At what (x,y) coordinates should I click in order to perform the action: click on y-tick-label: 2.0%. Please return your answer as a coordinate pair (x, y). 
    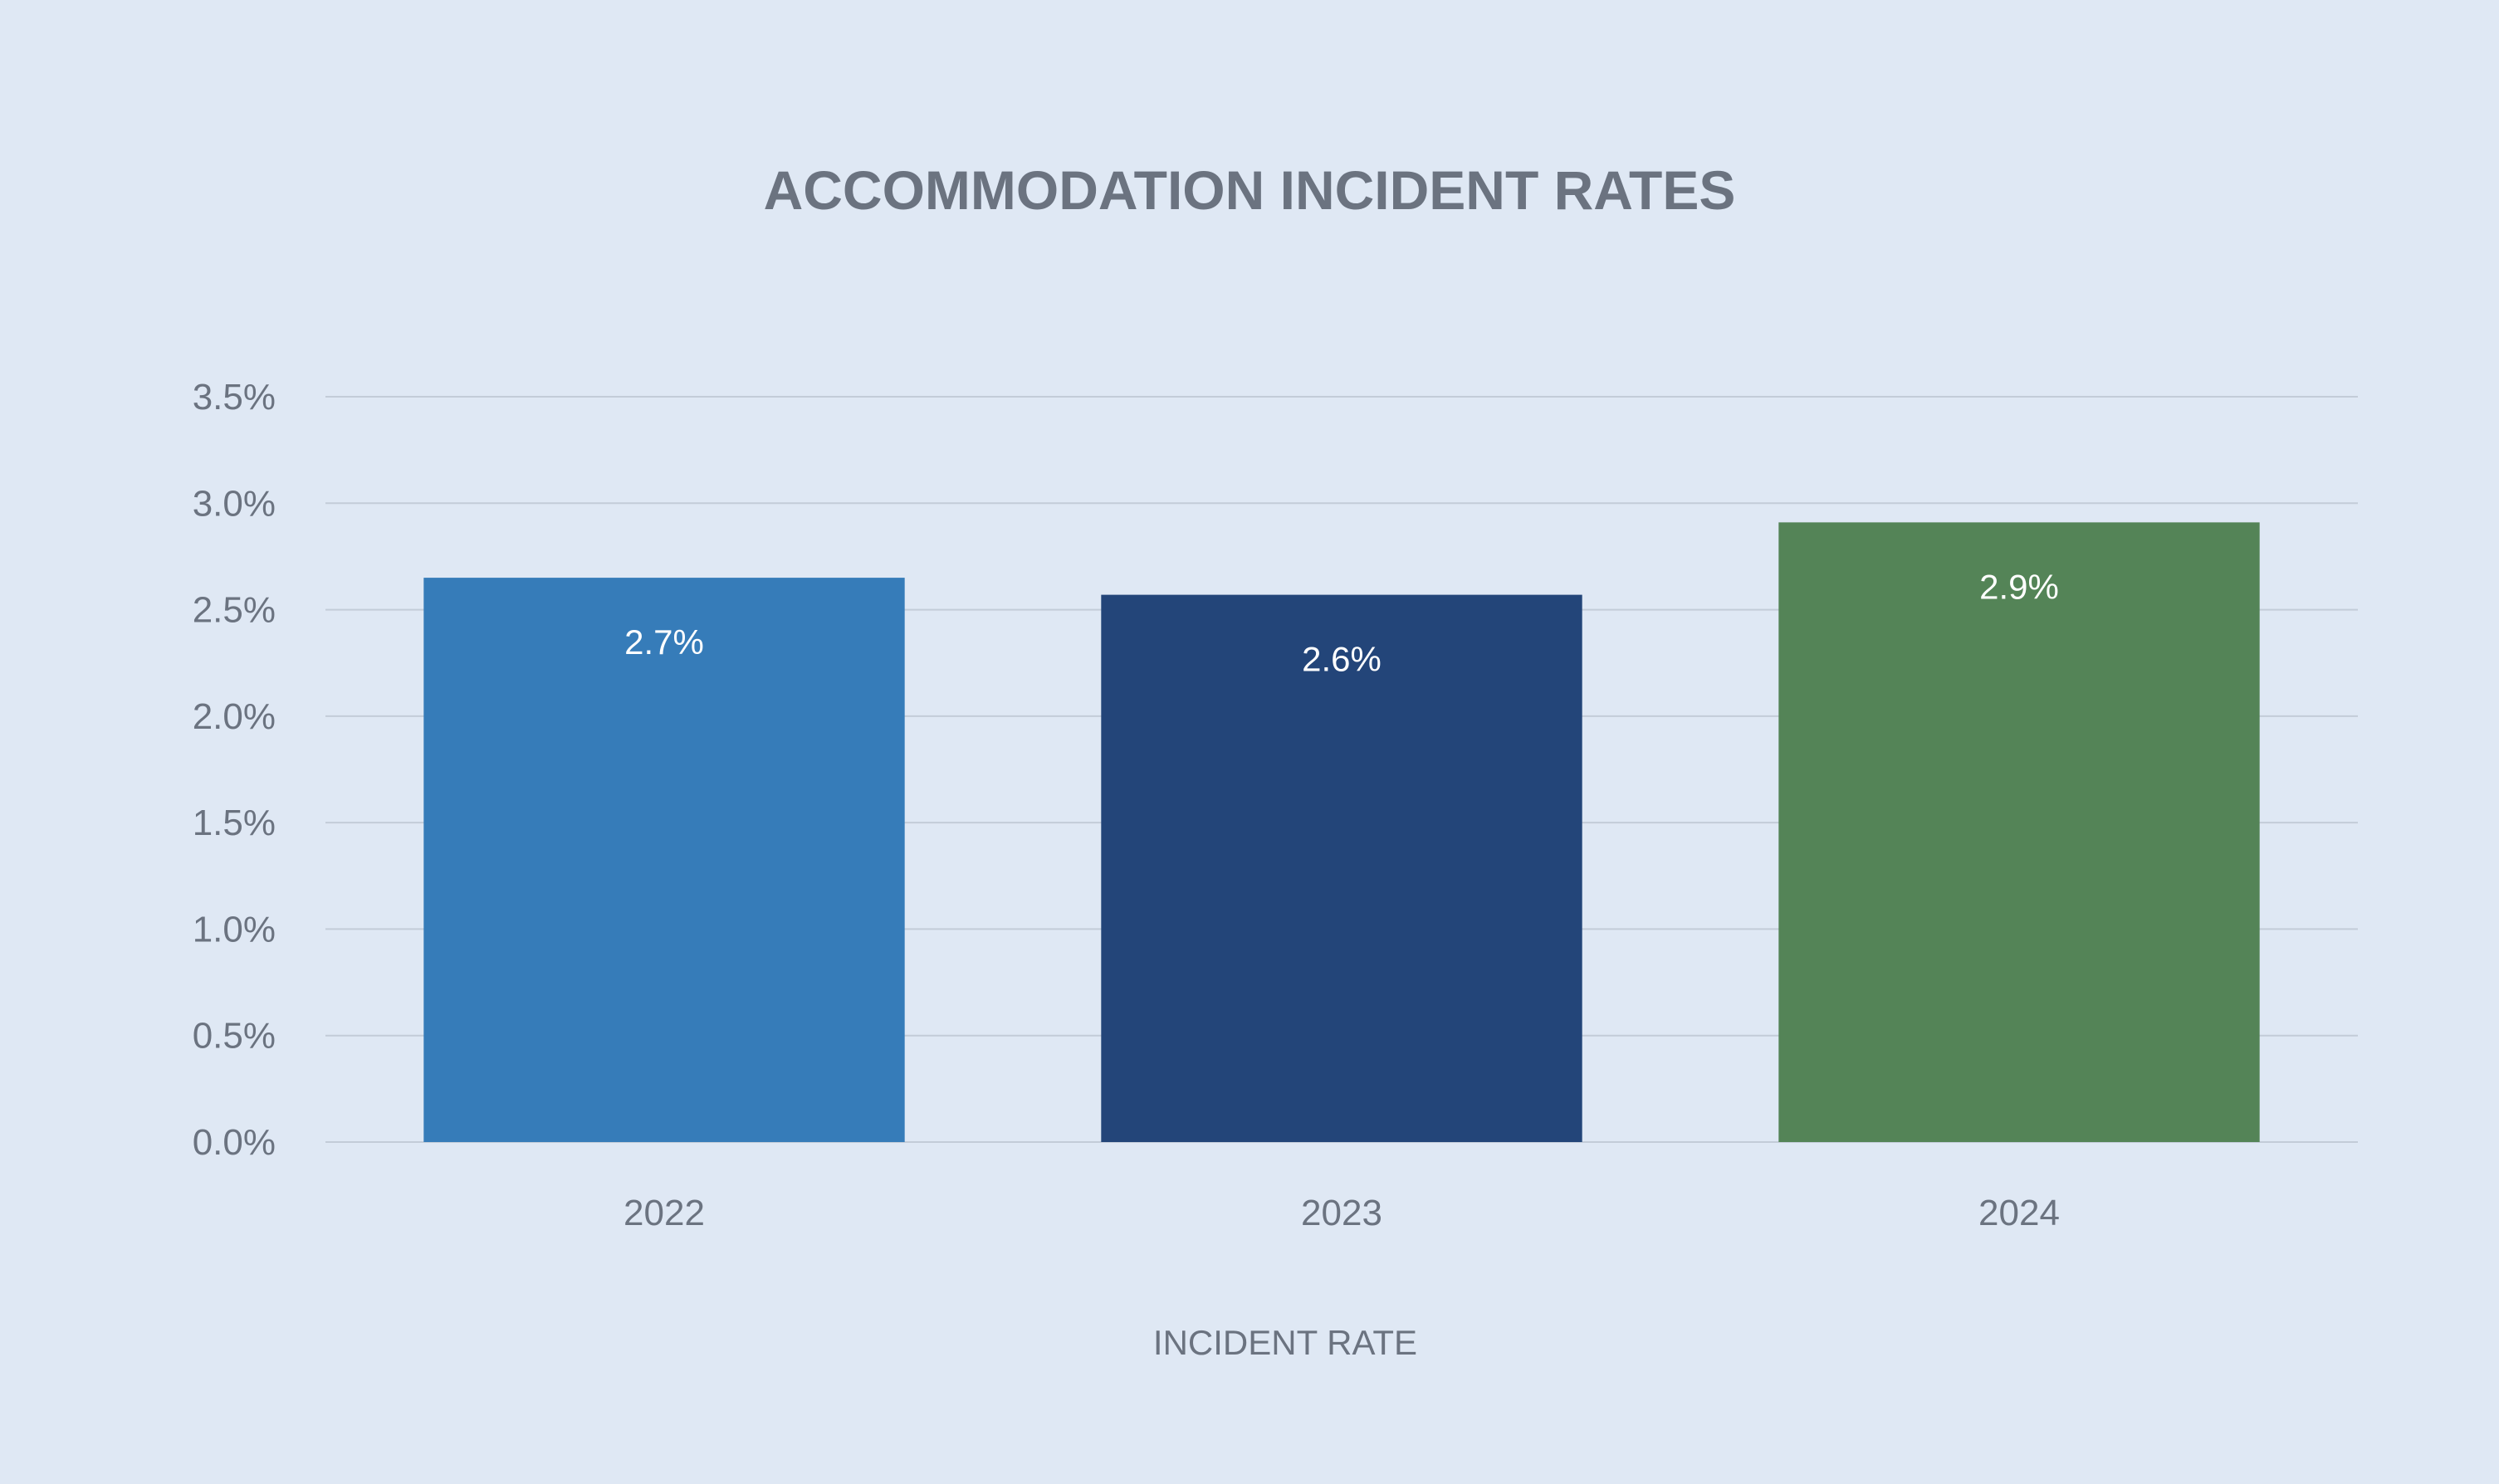
    Looking at the image, I should click on (234, 716).